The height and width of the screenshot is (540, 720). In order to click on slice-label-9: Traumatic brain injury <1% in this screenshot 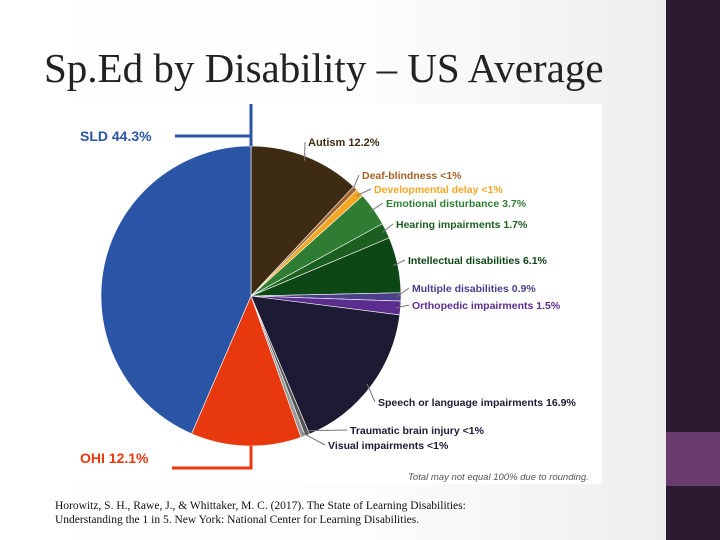, I will do `click(417, 431)`.